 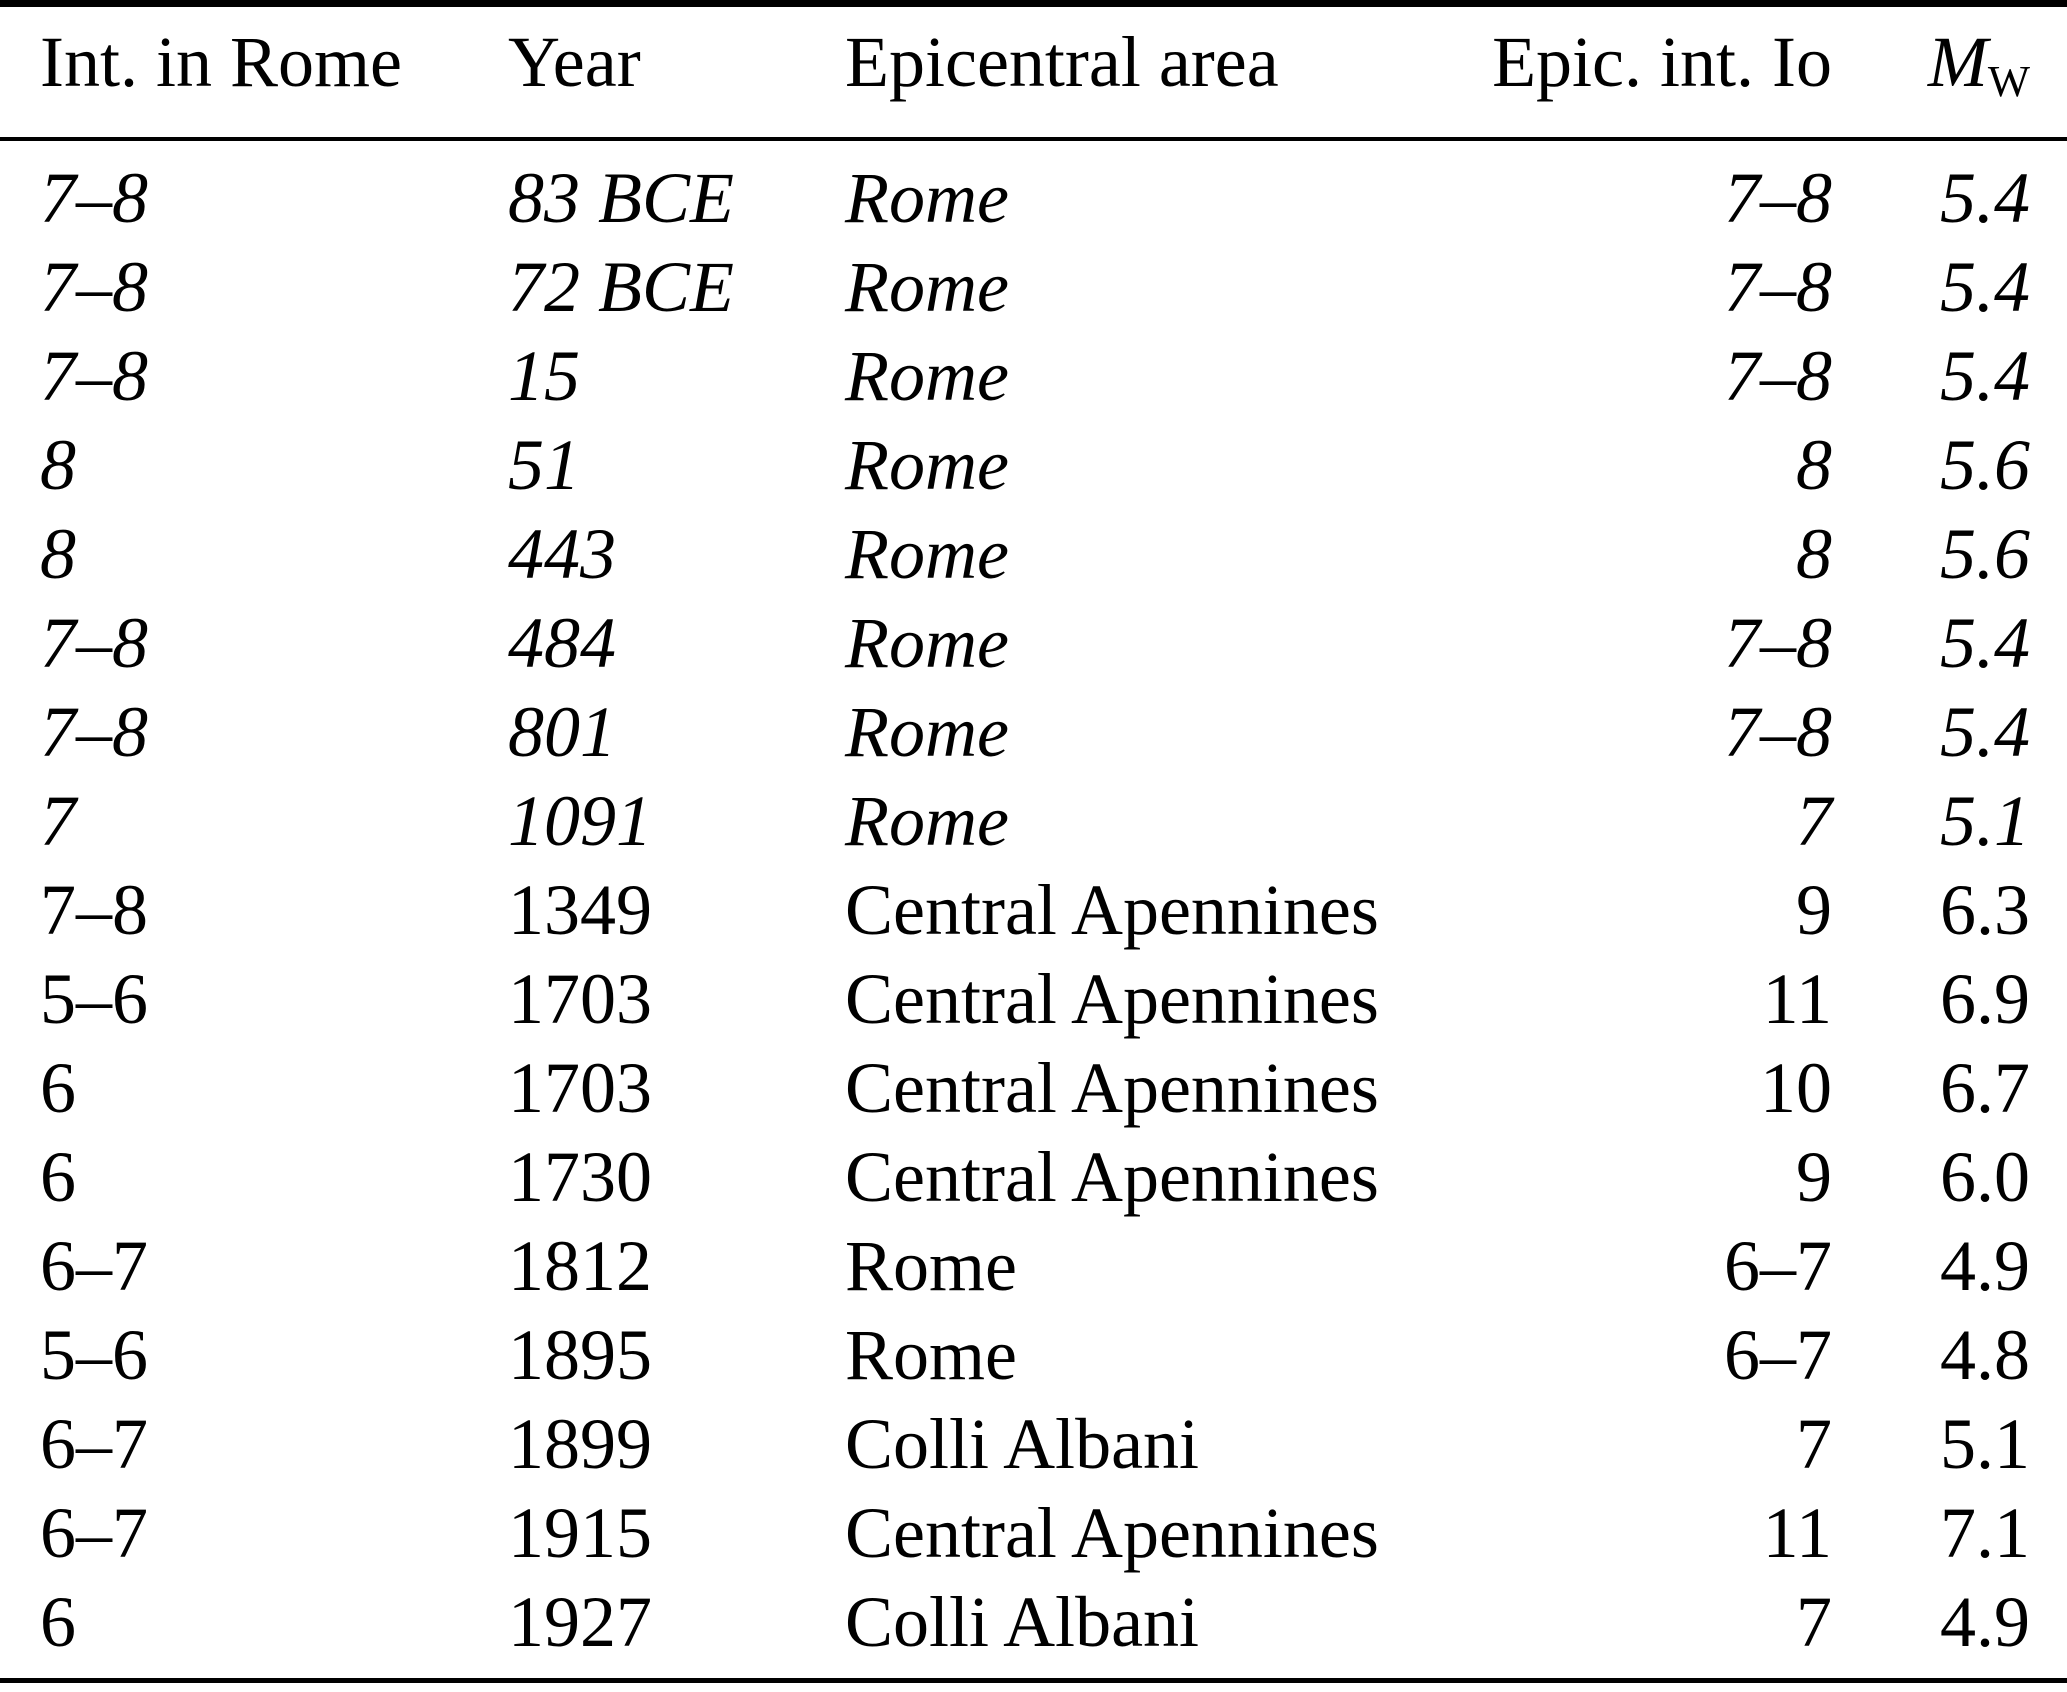 I want to click on table-row: 7–8 801 Rome 7–8 5.4, so click(x=1033, y=731).